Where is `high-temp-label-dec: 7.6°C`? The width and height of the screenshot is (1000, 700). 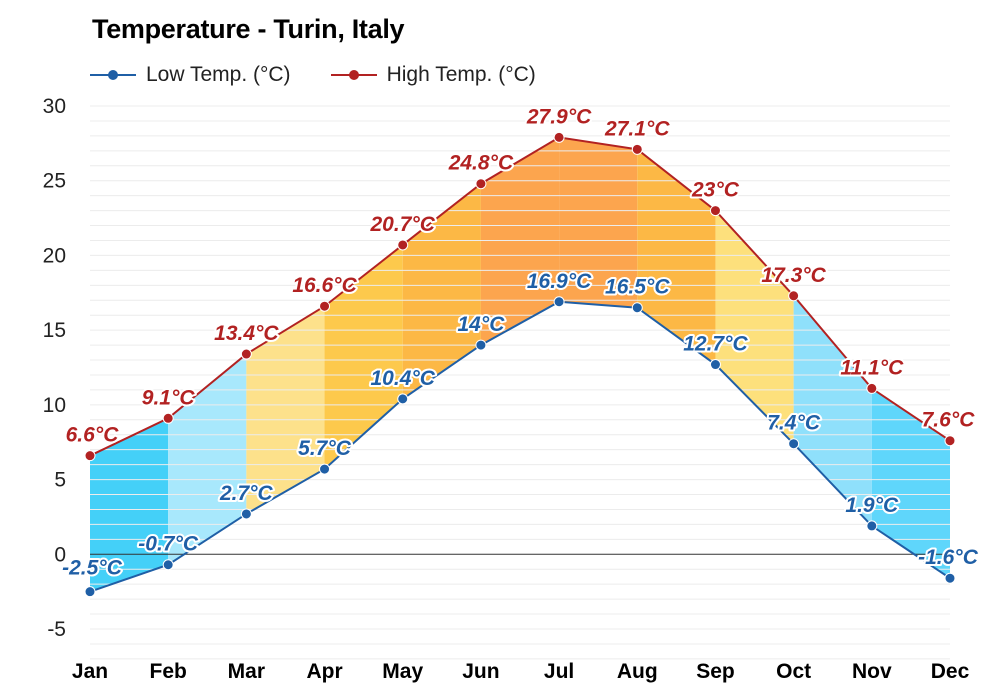
high-temp-label-dec: 7.6°C is located at coordinates (949, 420).